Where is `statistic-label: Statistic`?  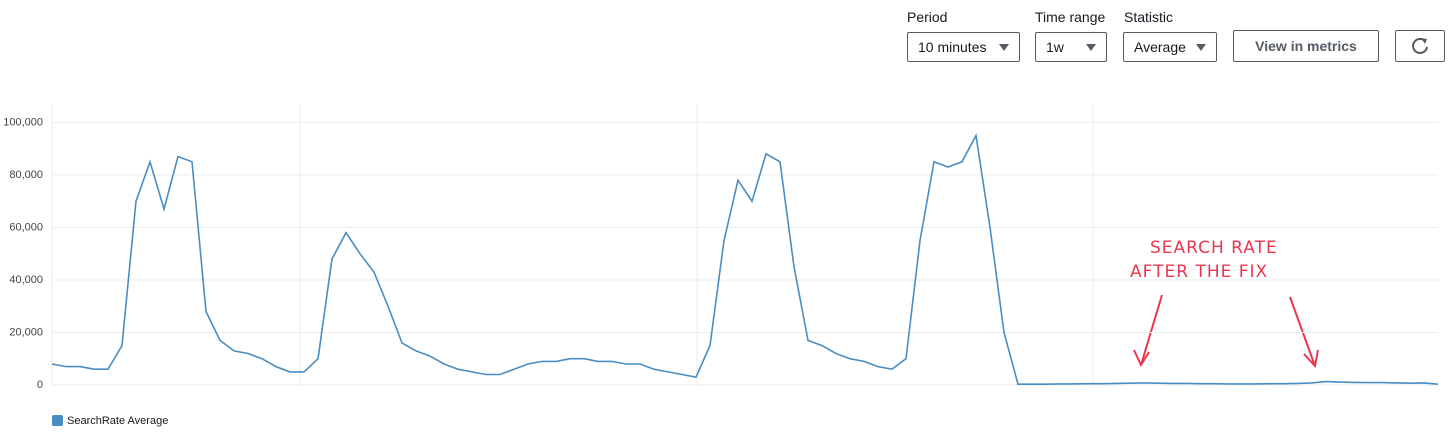
statistic-label: Statistic is located at coordinates (1149, 17).